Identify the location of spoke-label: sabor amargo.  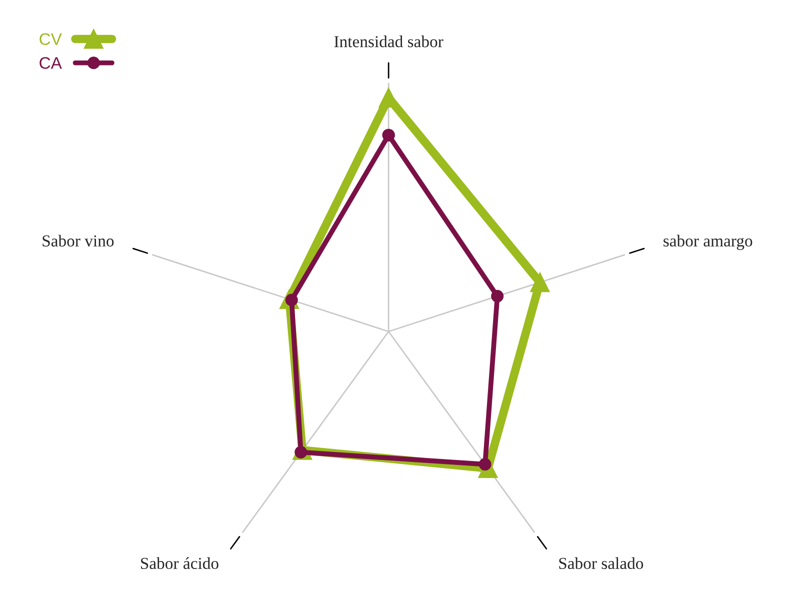
(708, 242).